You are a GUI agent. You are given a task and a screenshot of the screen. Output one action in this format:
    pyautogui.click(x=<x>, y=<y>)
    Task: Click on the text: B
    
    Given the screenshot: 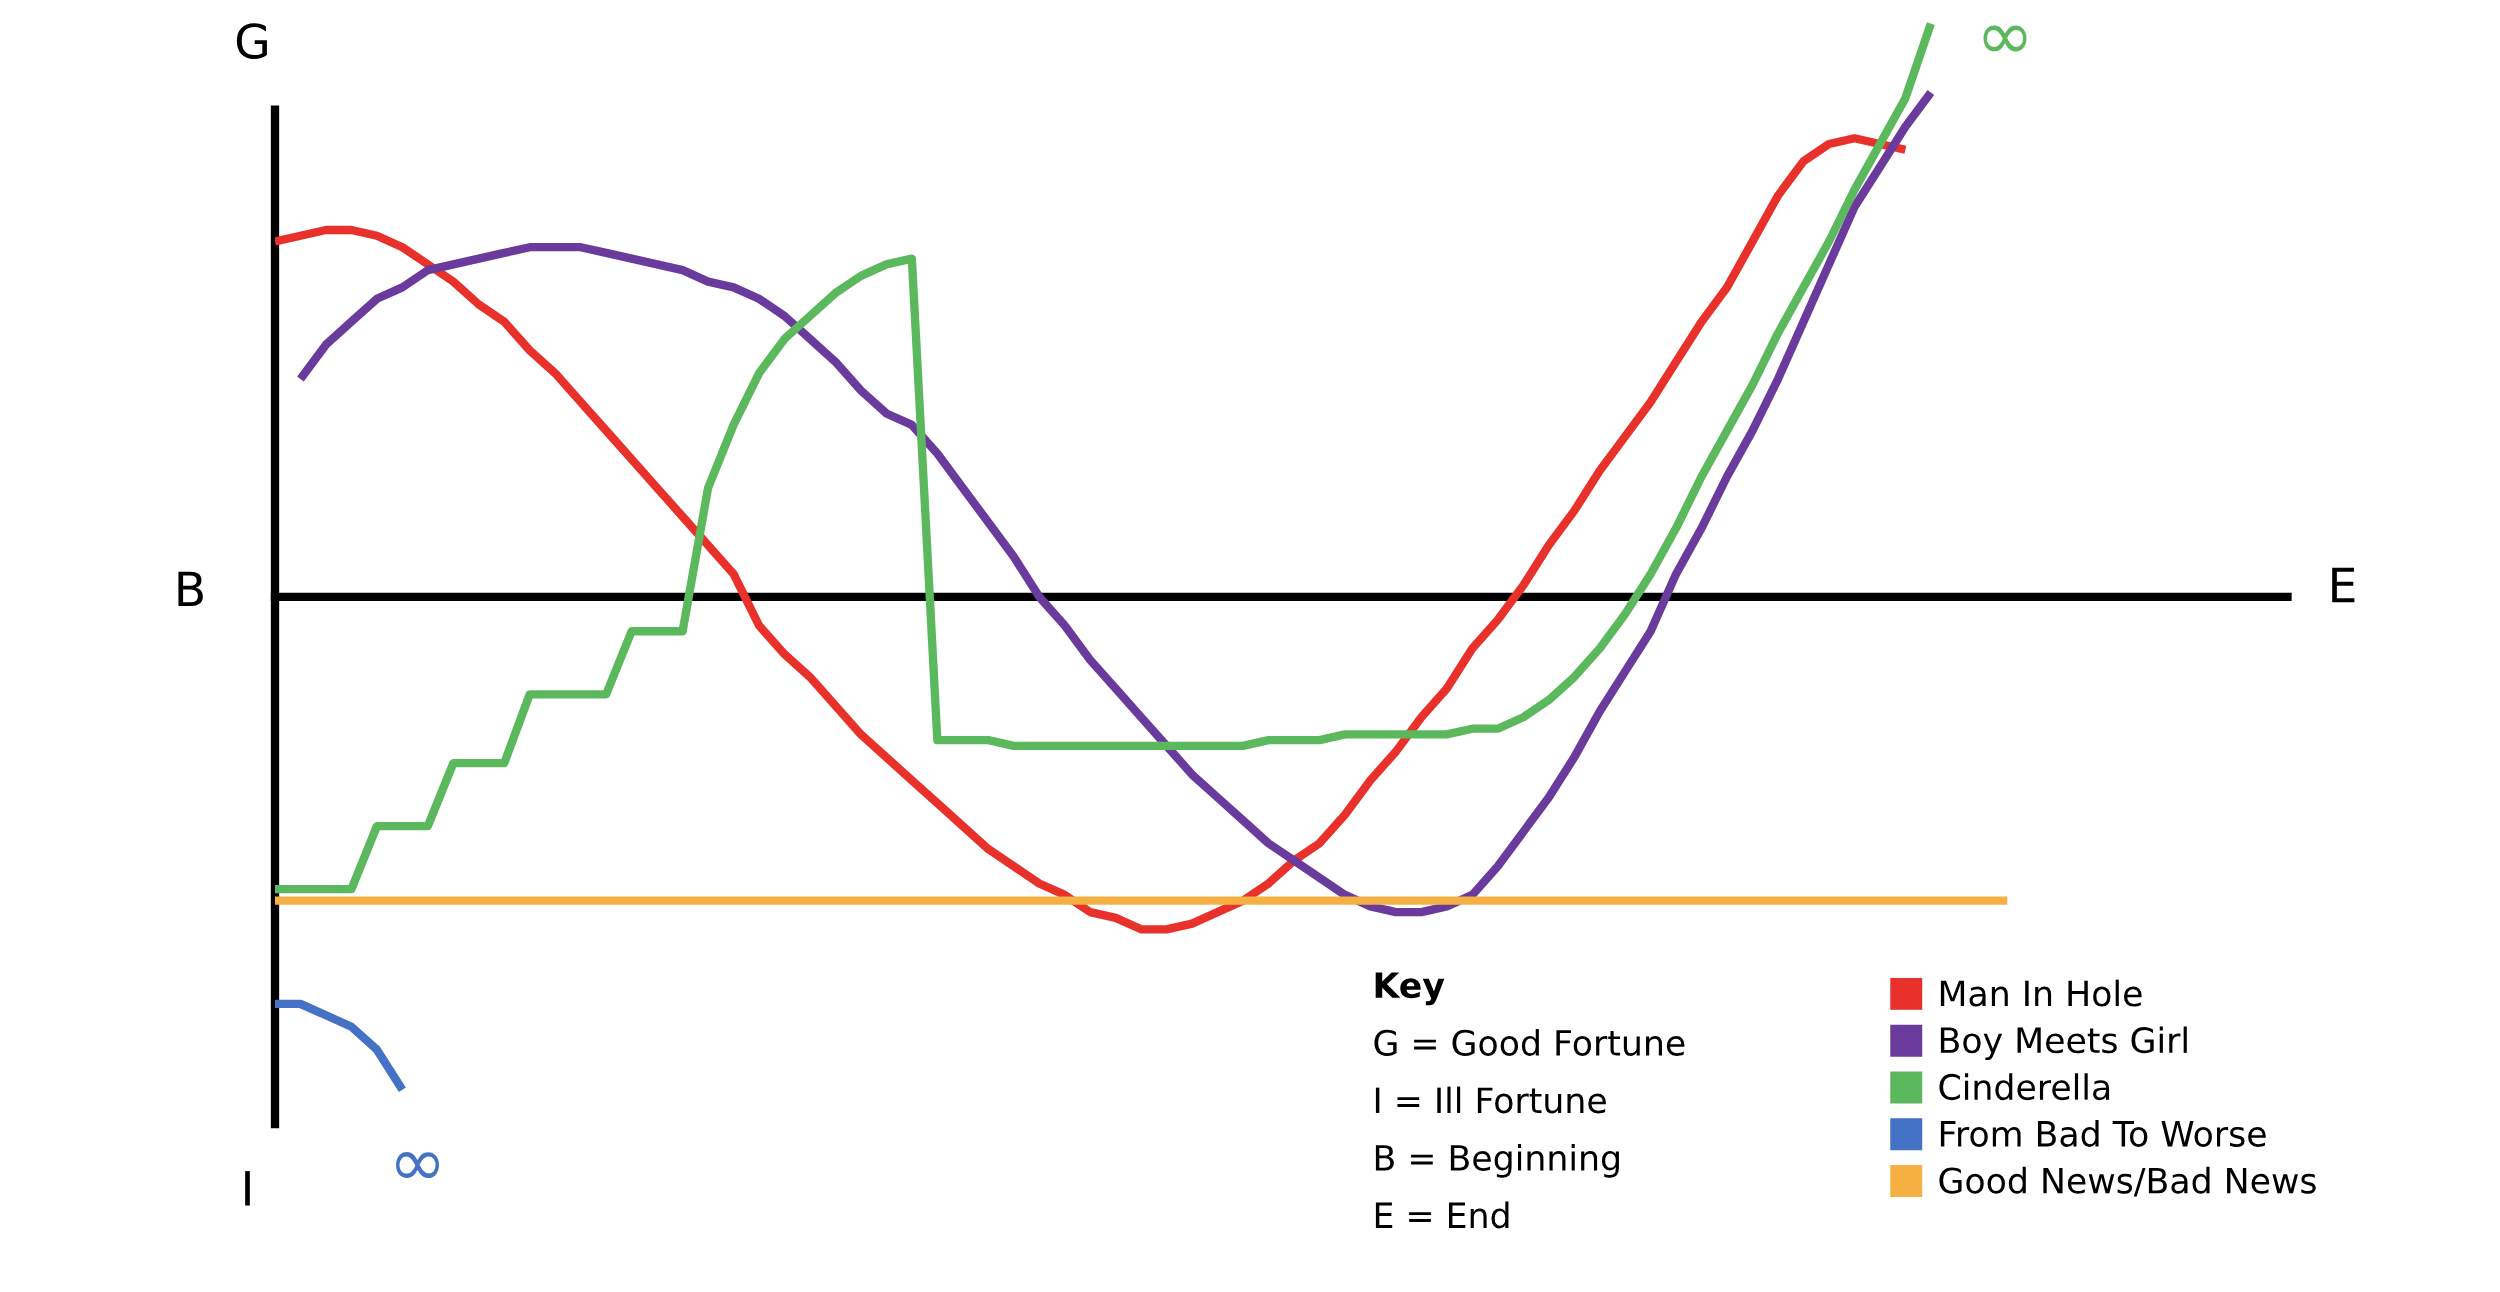 What is the action you would take?
    pyautogui.click(x=190, y=589)
    